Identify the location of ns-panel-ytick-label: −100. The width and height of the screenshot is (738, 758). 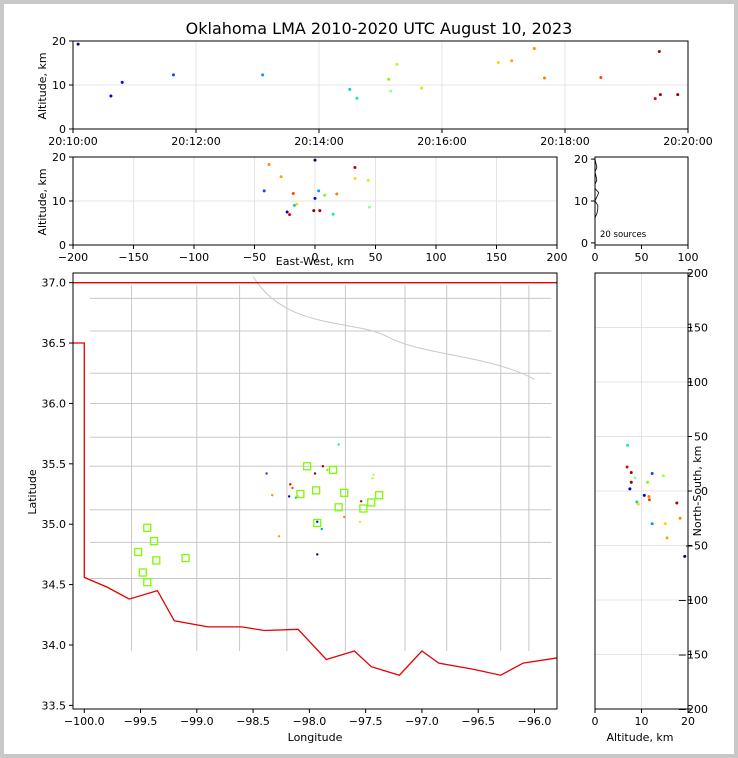
(693, 600).